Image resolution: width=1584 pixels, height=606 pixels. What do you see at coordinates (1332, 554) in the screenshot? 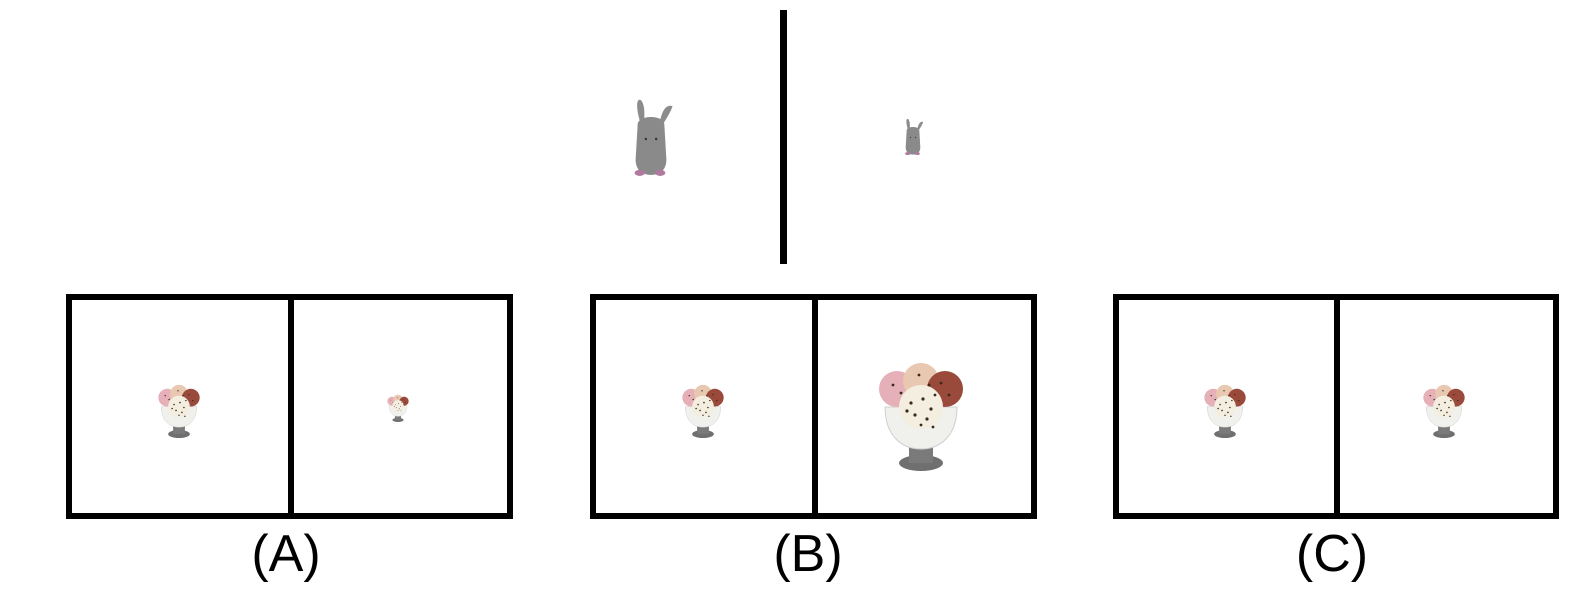
I see `option-c-label: (C)` at bounding box center [1332, 554].